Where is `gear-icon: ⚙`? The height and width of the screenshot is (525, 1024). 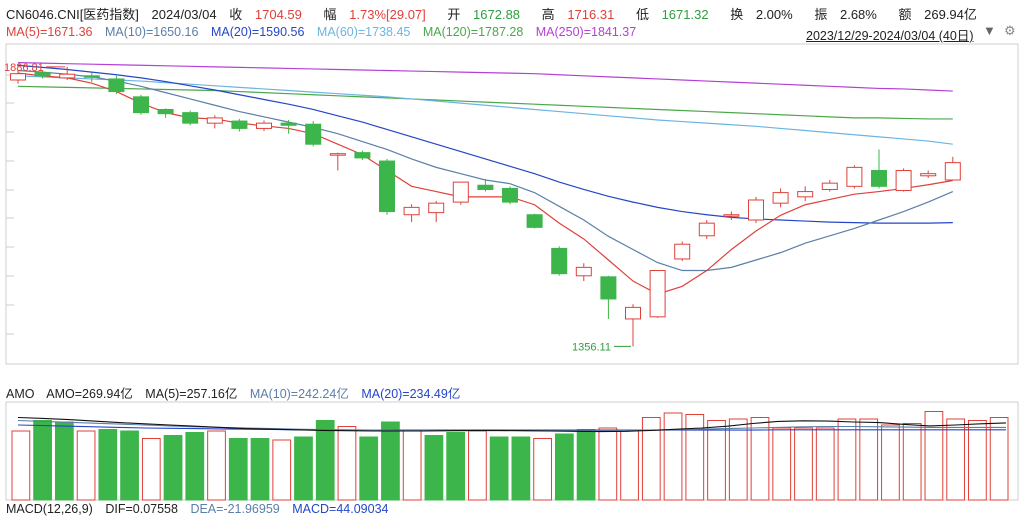 gear-icon: ⚙ is located at coordinates (1010, 30).